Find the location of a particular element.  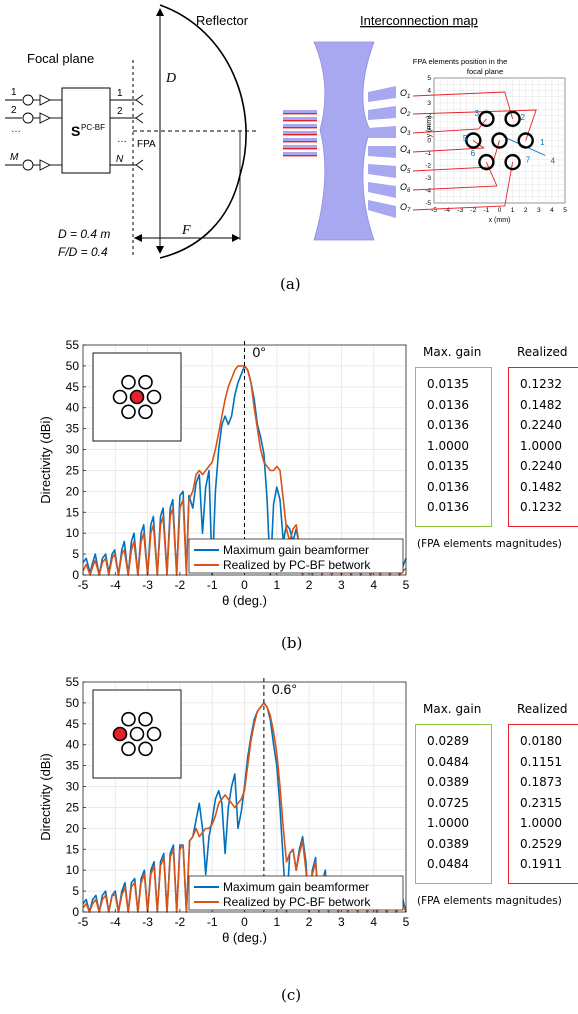

fpa-ytick: 1 is located at coordinates (429, 128).